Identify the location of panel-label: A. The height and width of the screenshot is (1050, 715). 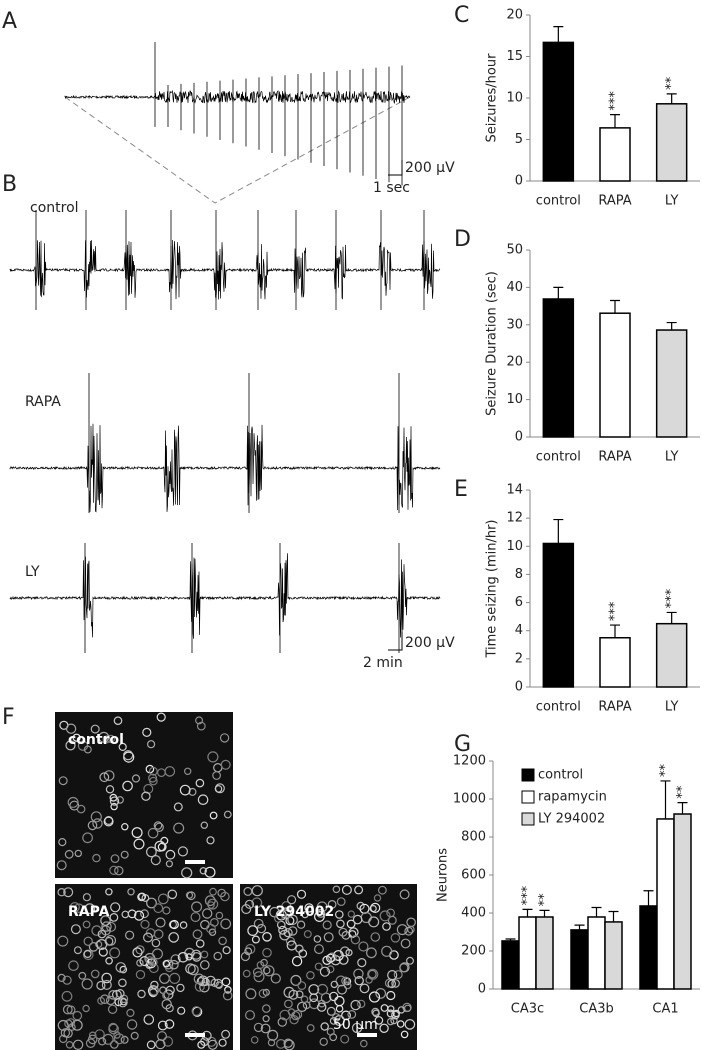
(9, 21).